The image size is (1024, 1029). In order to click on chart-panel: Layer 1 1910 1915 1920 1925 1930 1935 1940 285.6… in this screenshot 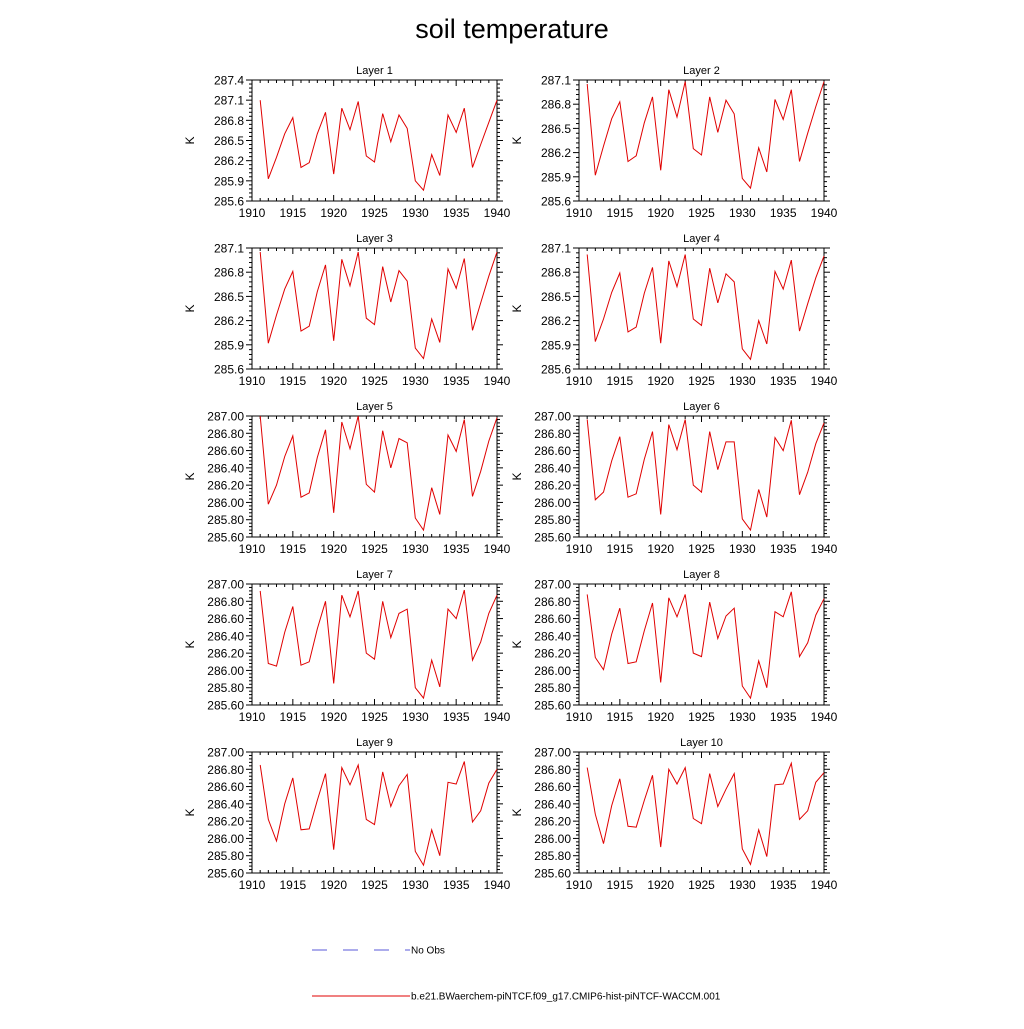, I will do `click(347, 142)`.